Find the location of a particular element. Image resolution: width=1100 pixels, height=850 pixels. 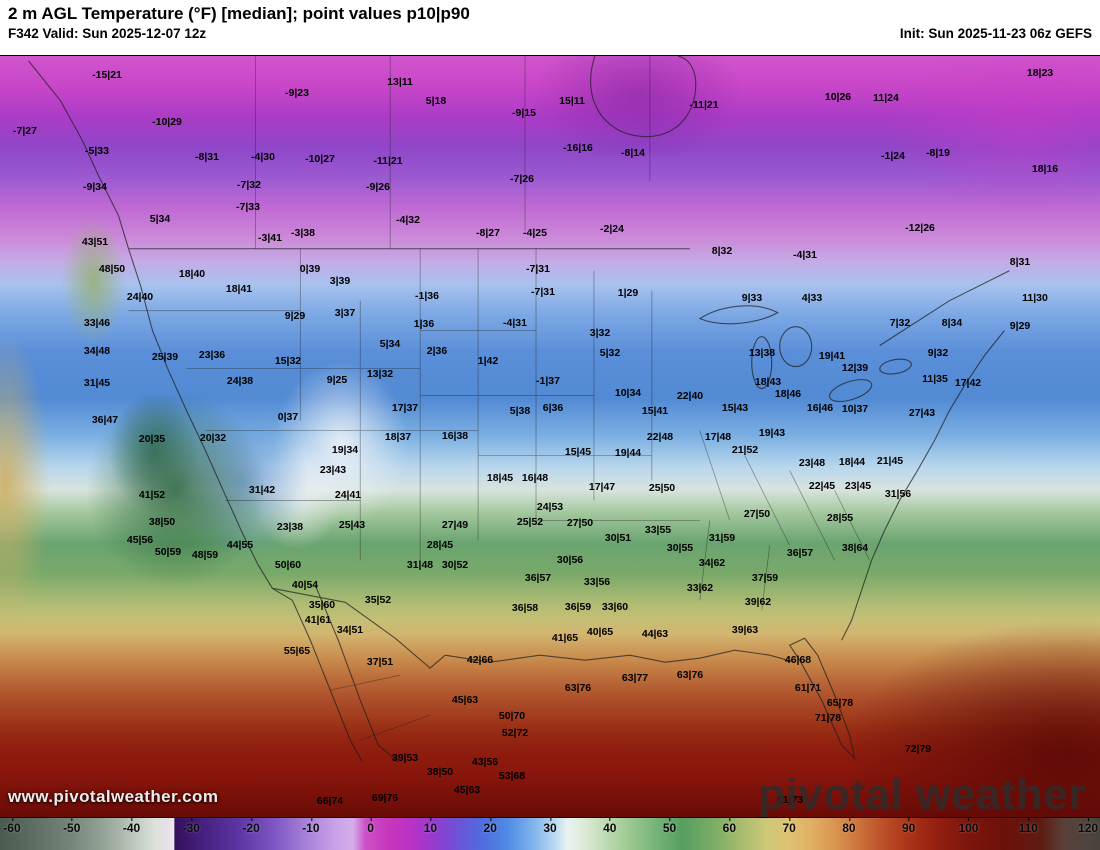

point-value: 6|36 is located at coordinates (553, 407).